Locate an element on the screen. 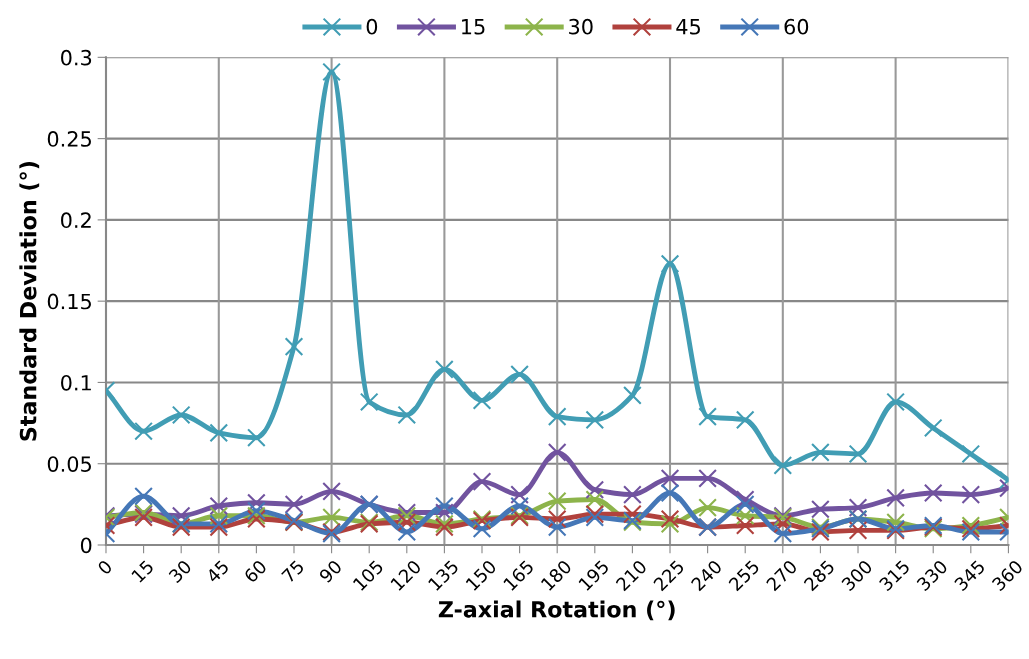  x-tick-label: 285 is located at coordinates (819, 575).